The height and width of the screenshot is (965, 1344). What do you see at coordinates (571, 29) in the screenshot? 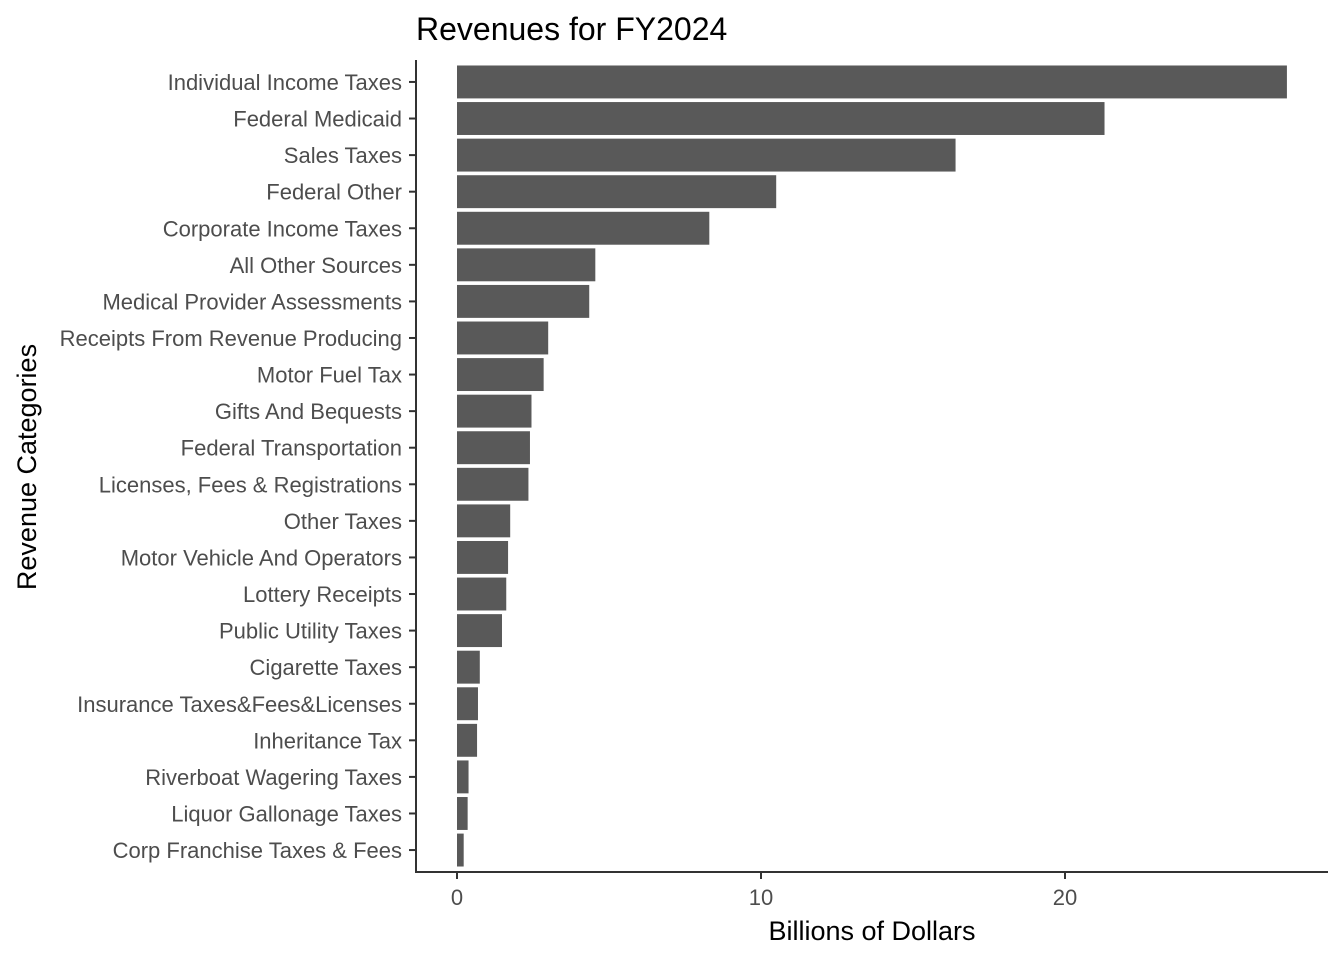
I see `chart-title: Revenues for FY2024` at bounding box center [571, 29].